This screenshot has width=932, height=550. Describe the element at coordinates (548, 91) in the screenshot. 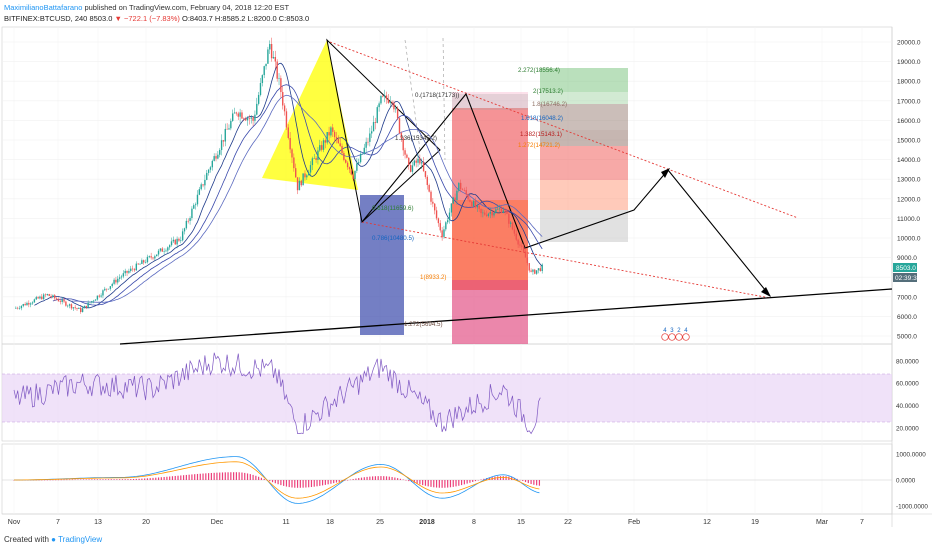

I see `fib-level-label: 2(17513.2)` at that location.